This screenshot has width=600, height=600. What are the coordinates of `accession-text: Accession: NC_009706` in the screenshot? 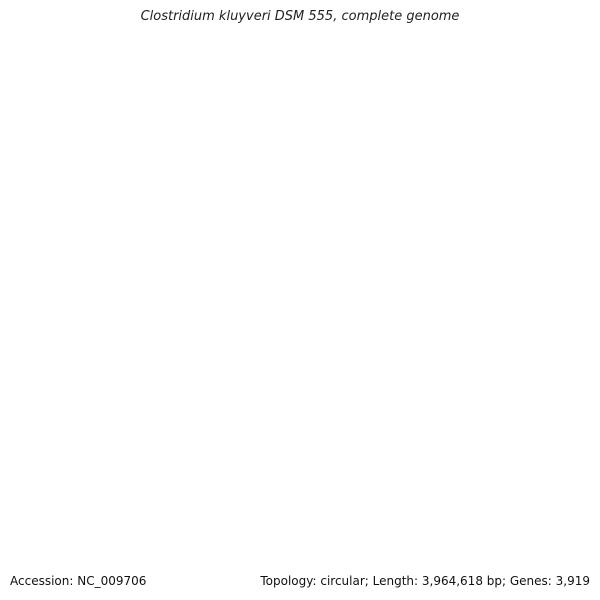 It's located at (78, 581).